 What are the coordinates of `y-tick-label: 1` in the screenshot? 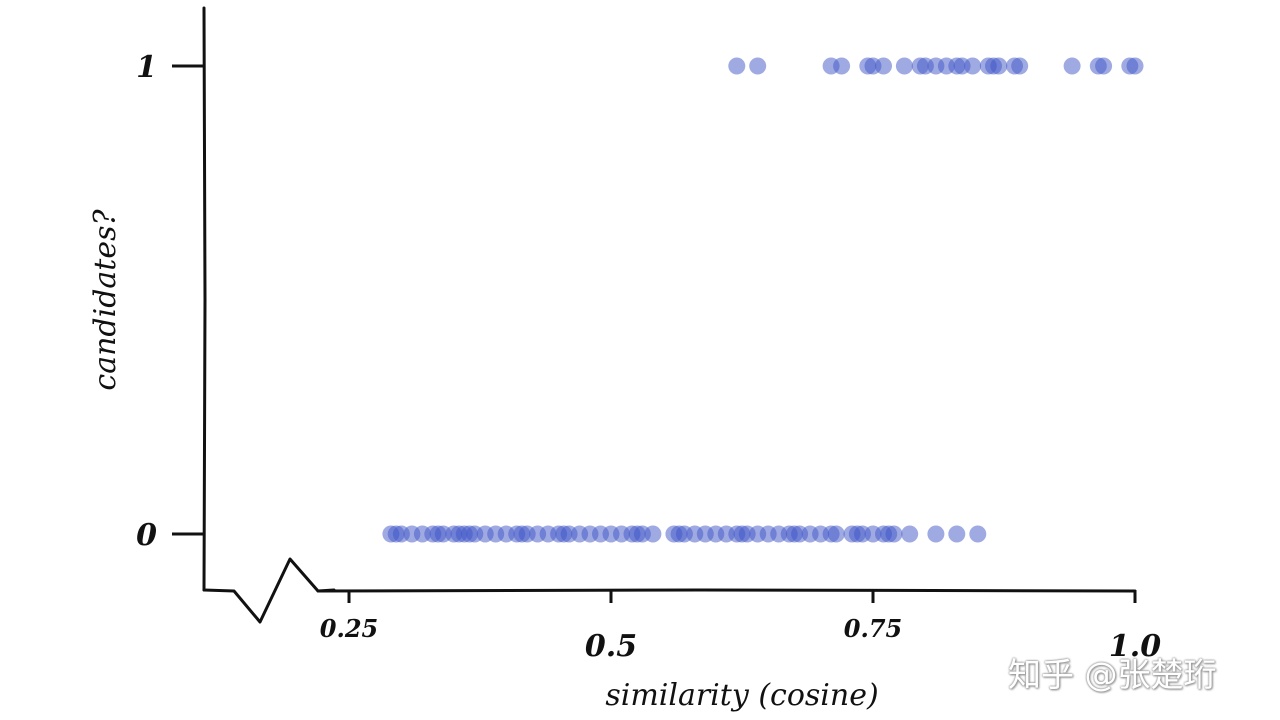 It's located at (146, 67).